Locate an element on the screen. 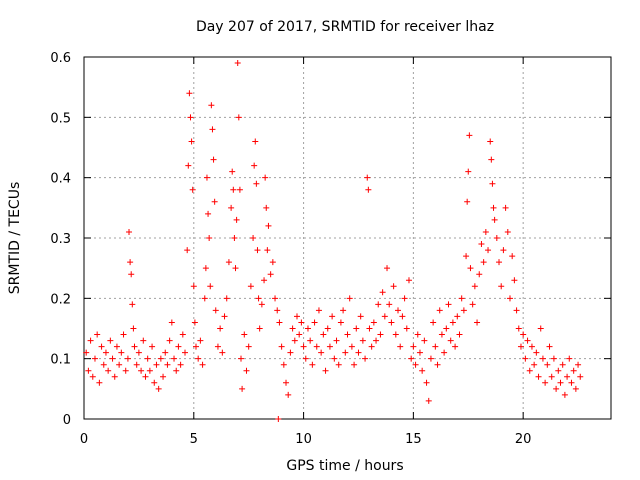 This screenshot has width=640, height=480. x-tick-label: 15 is located at coordinates (413, 439).